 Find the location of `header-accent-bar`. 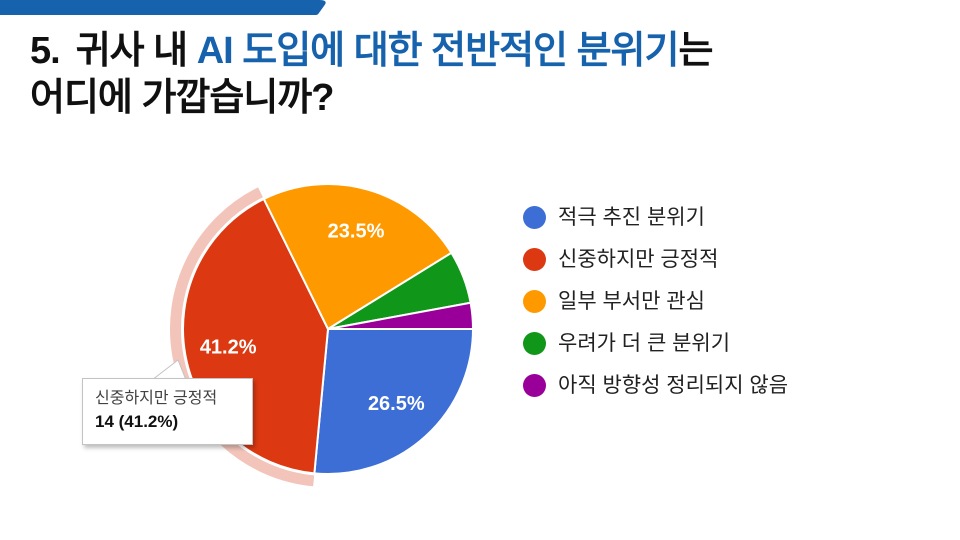

header-accent-bar is located at coordinates (163, 7).